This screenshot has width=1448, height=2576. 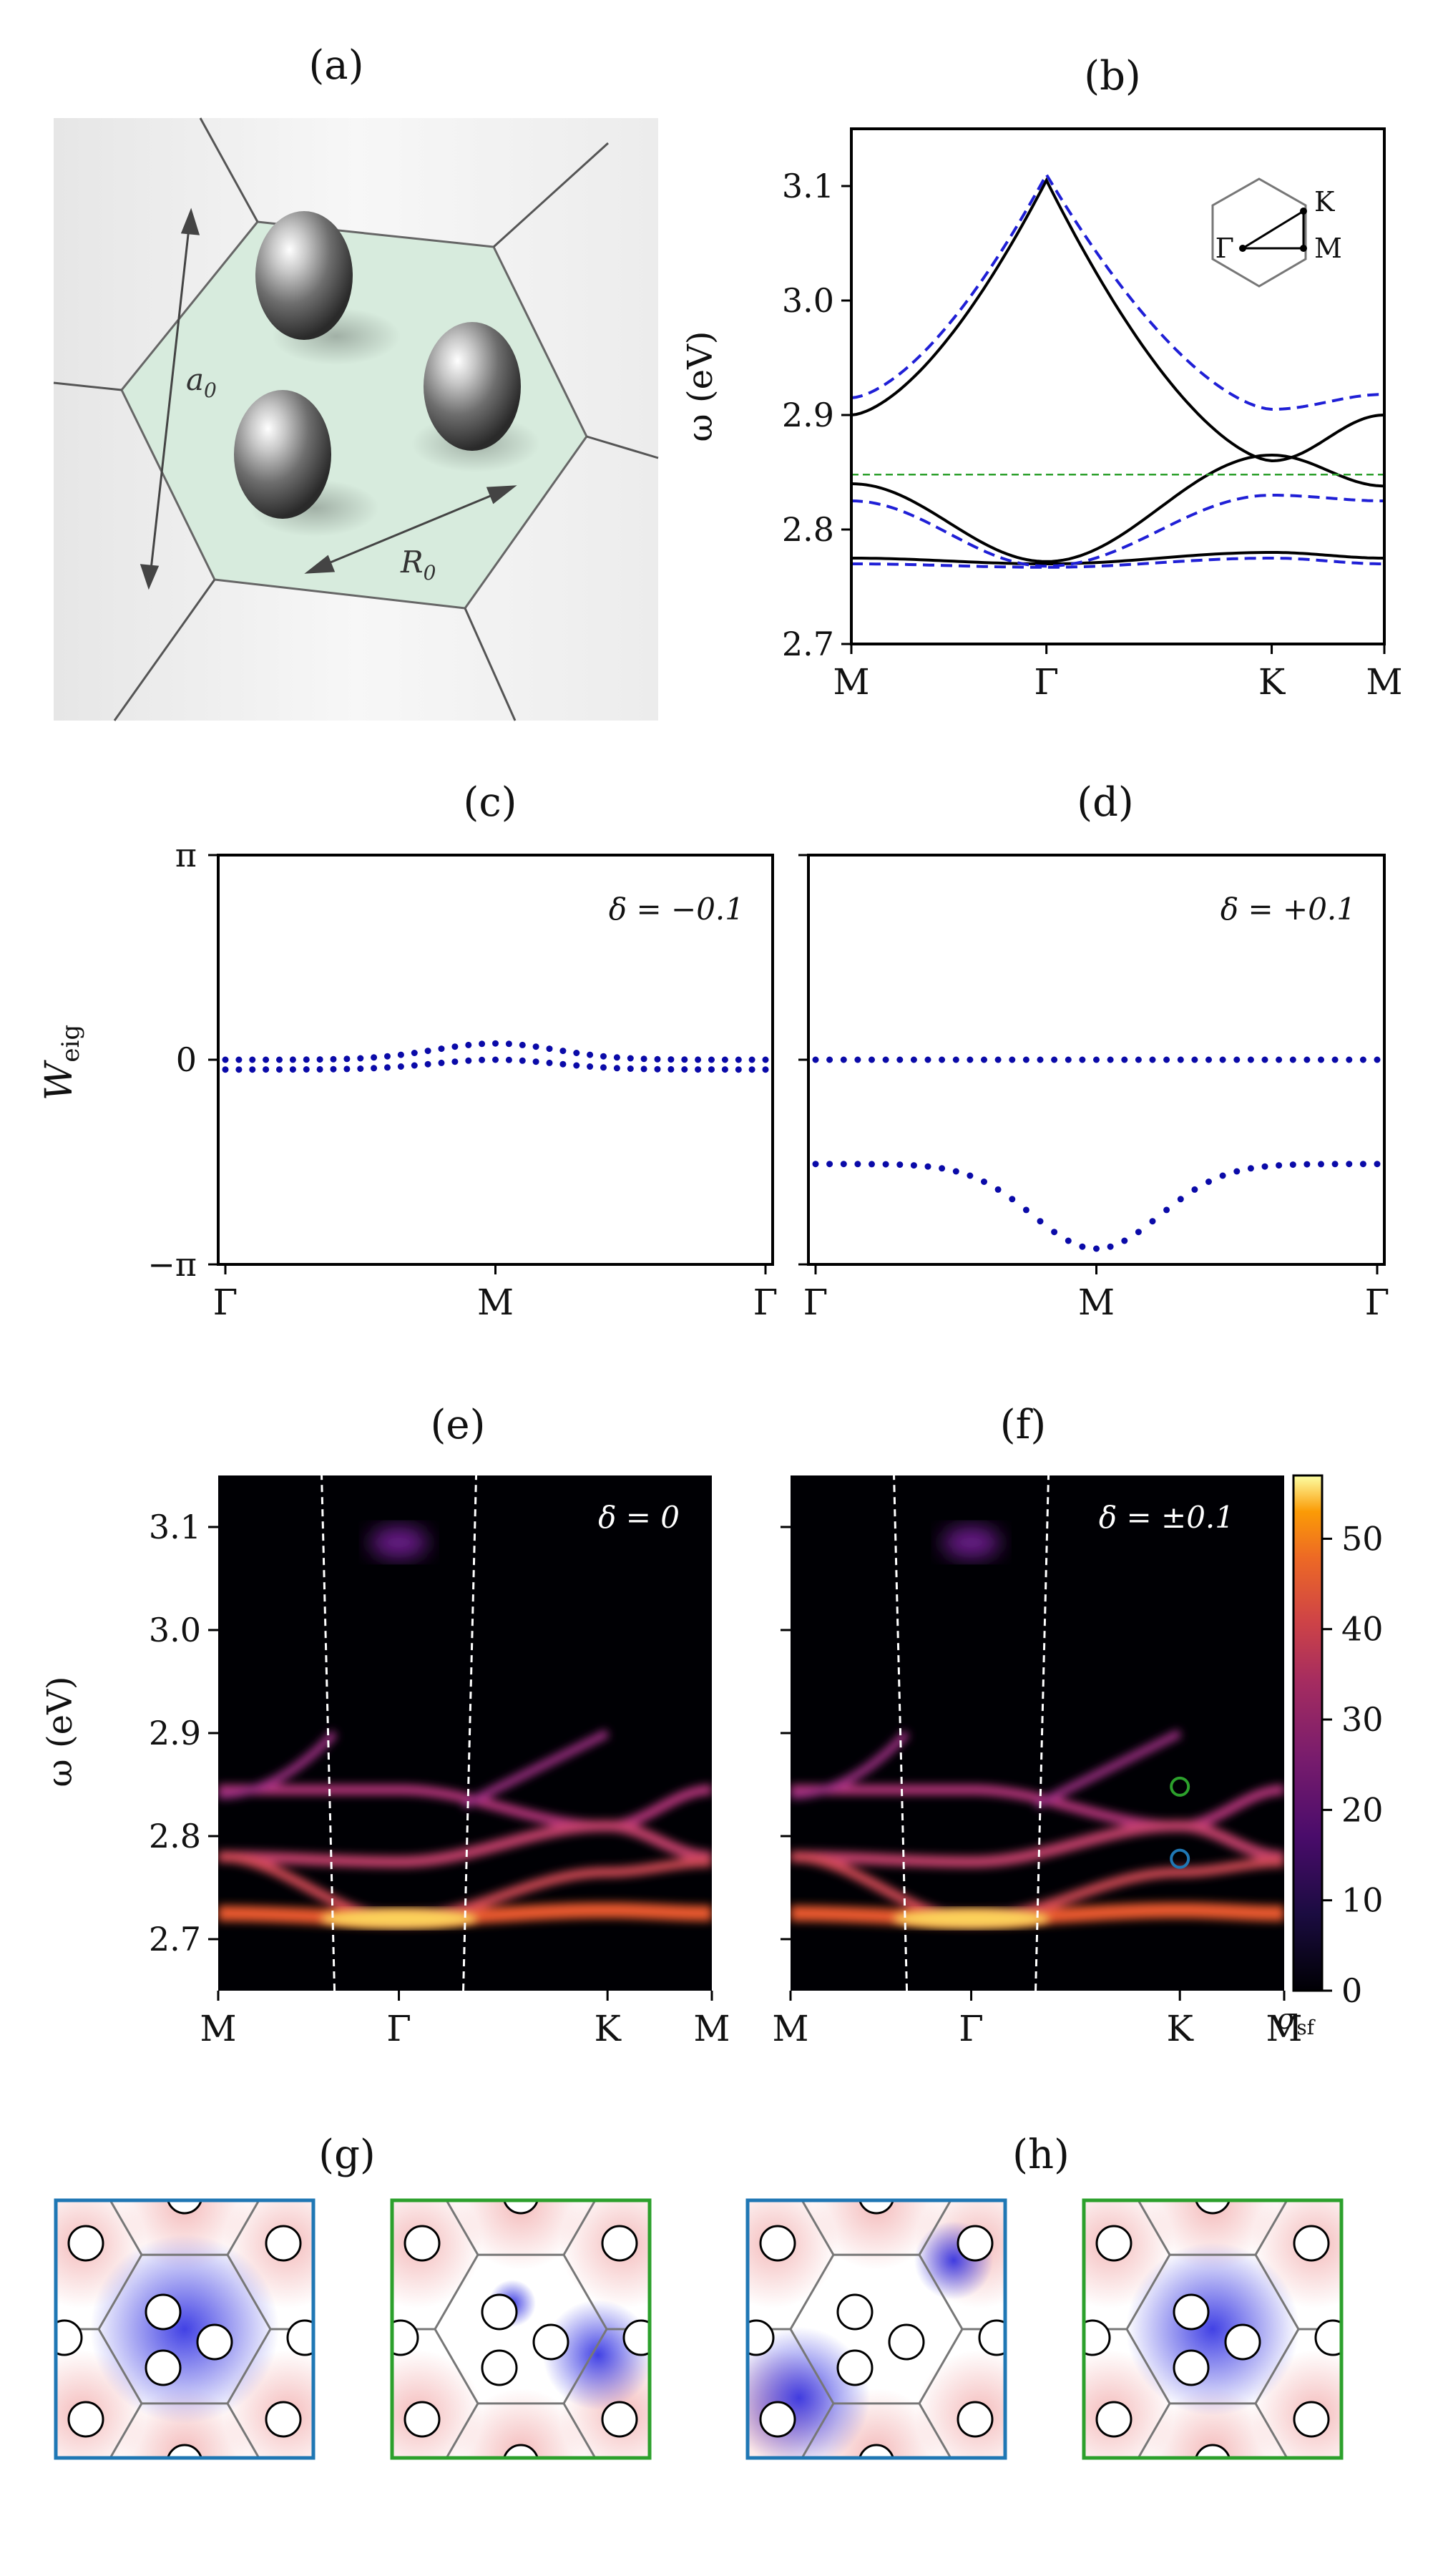 I want to click on label-R0: R0, so click(x=418, y=565).